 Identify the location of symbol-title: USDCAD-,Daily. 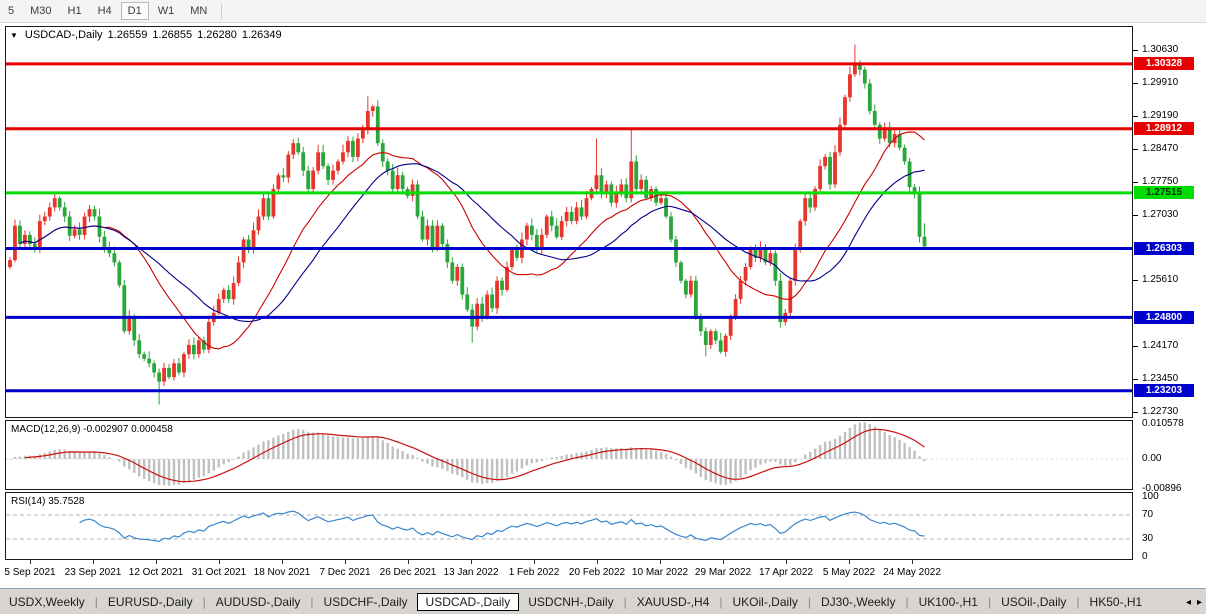
(63, 35).